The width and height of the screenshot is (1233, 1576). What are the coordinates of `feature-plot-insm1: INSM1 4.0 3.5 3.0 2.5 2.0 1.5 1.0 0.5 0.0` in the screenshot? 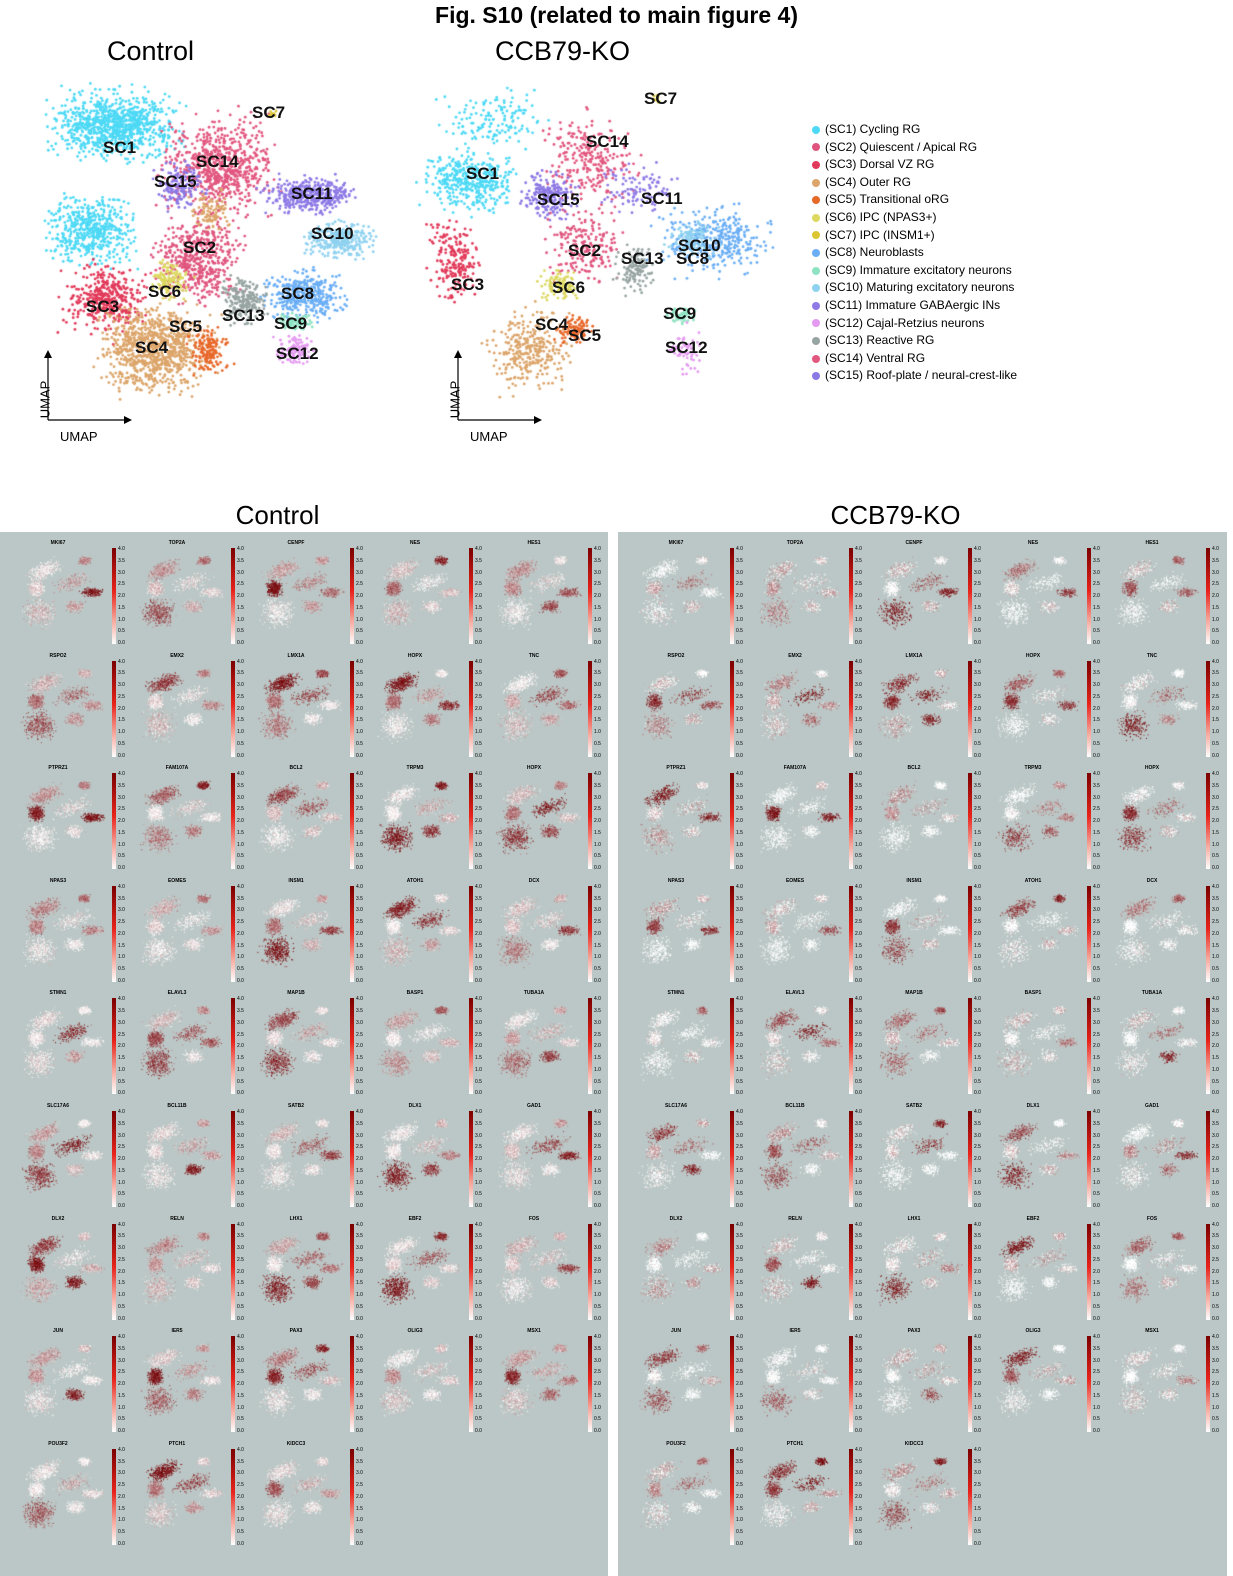 It's located at (923, 932).